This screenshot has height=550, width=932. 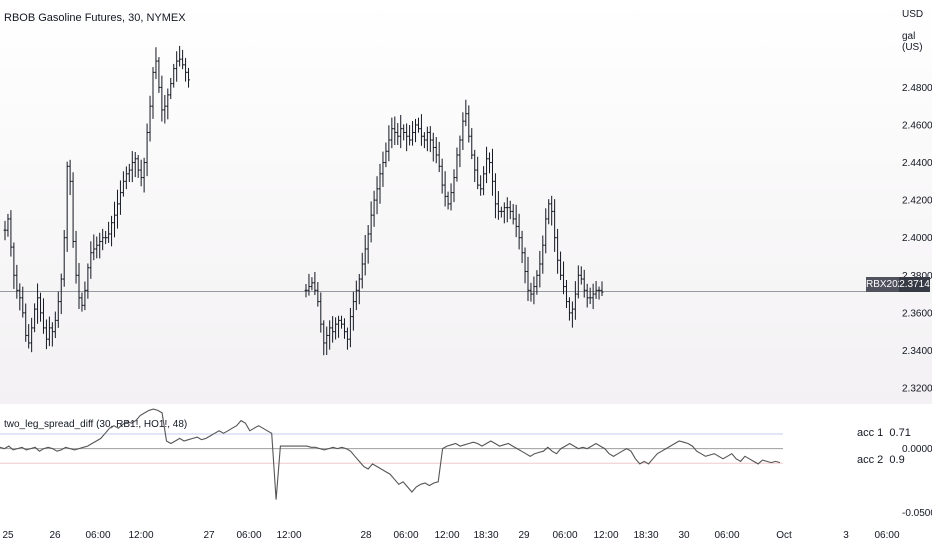 I want to click on last-price-tag: 2.3714, so click(x=914, y=284).